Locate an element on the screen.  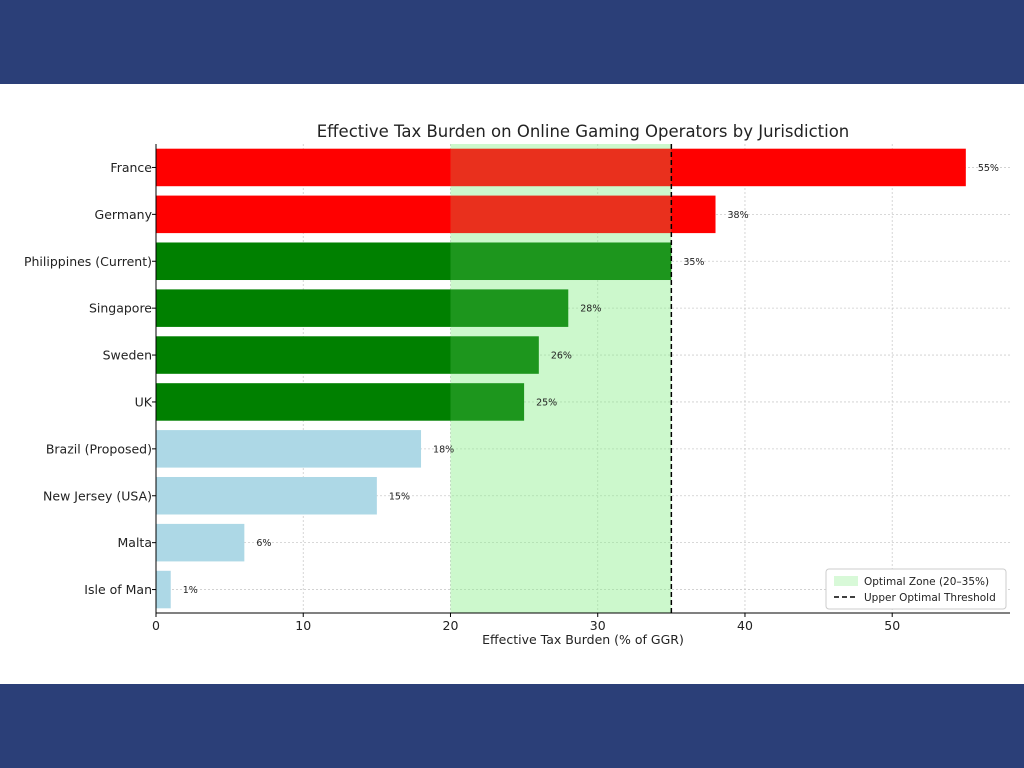
bottom-banner is located at coordinates (512, 726).